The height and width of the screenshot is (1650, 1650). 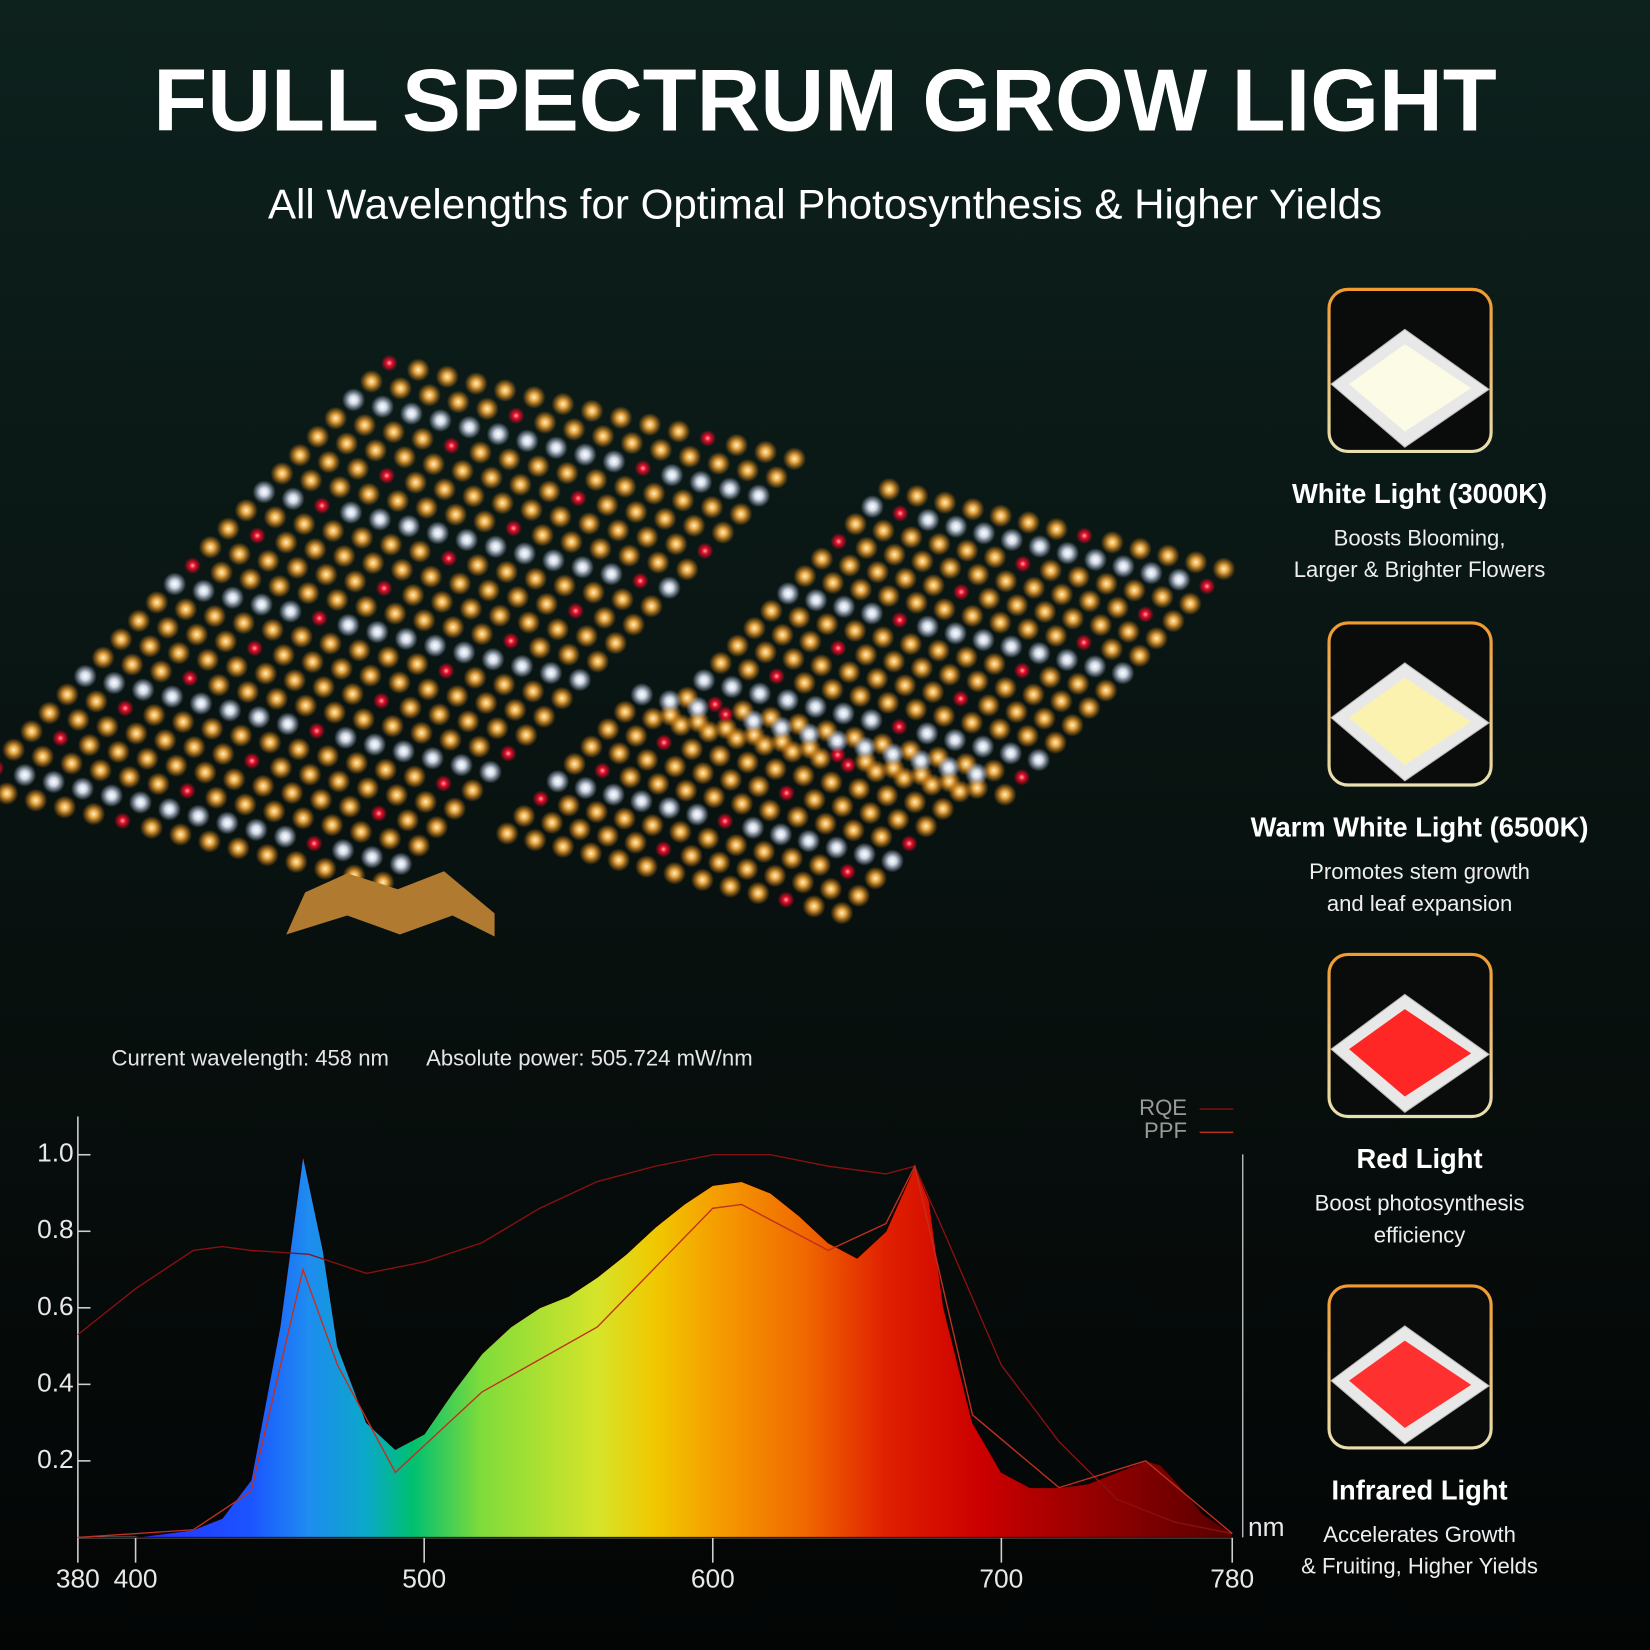 What do you see at coordinates (1410, 1053) in the screenshot?
I see `chip-face` at bounding box center [1410, 1053].